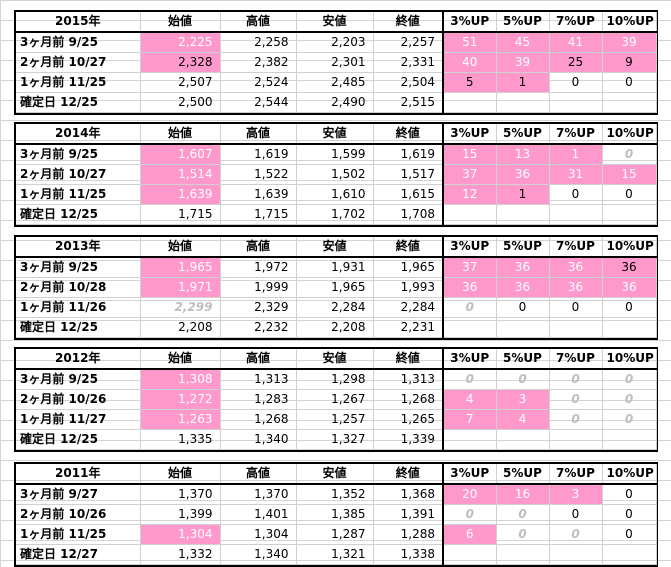  Describe the element at coordinates (180, 42) in the screenshot. I see `cell-open: 2,225` at that location.